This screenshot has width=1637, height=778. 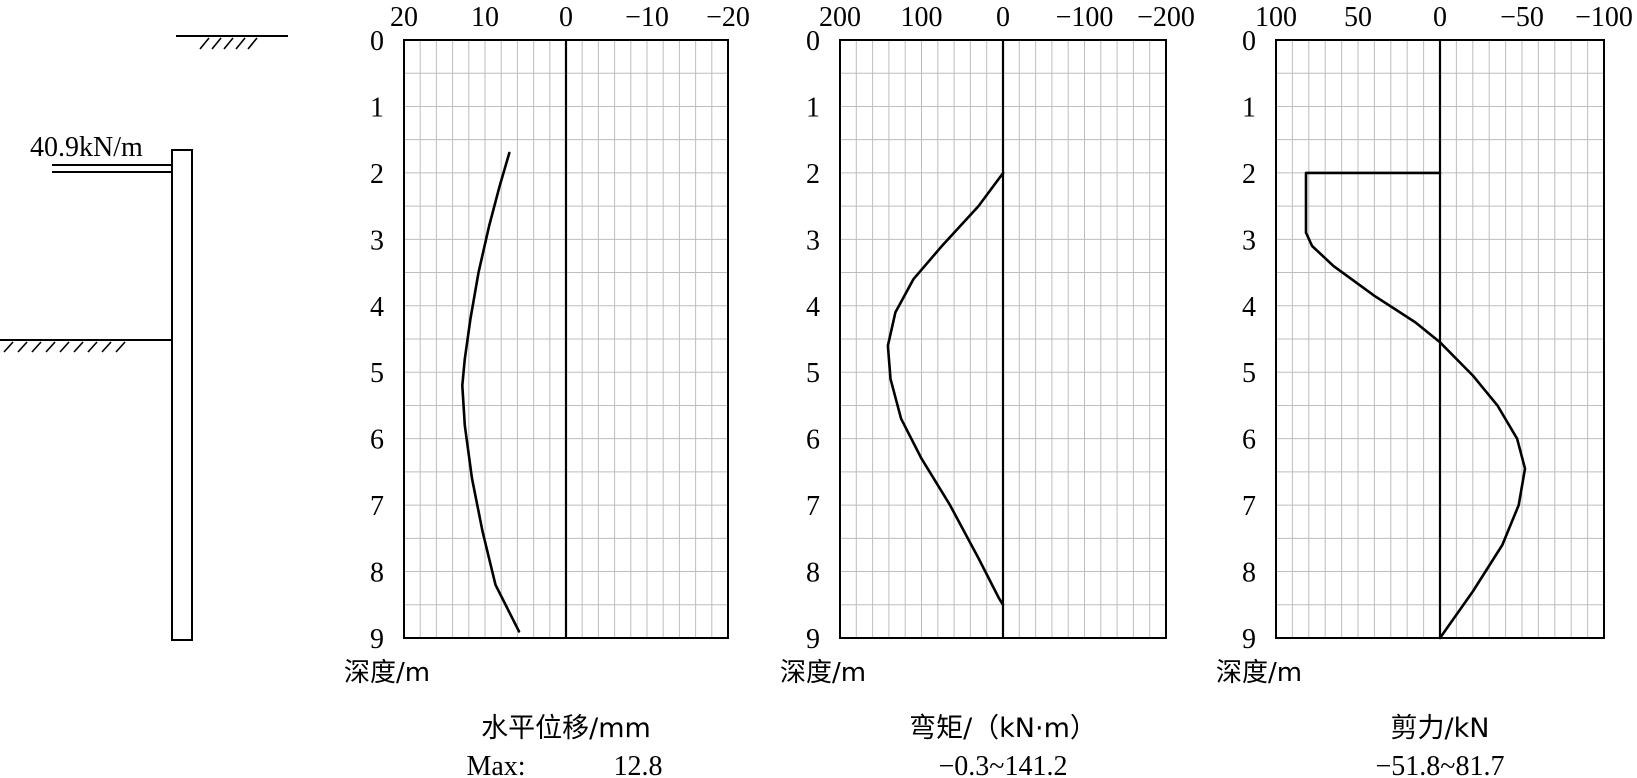 What do you see at coordinates (840, 17) in the screenshot?
I see `x-tick-label: 200` at bounding box center [840, 17].